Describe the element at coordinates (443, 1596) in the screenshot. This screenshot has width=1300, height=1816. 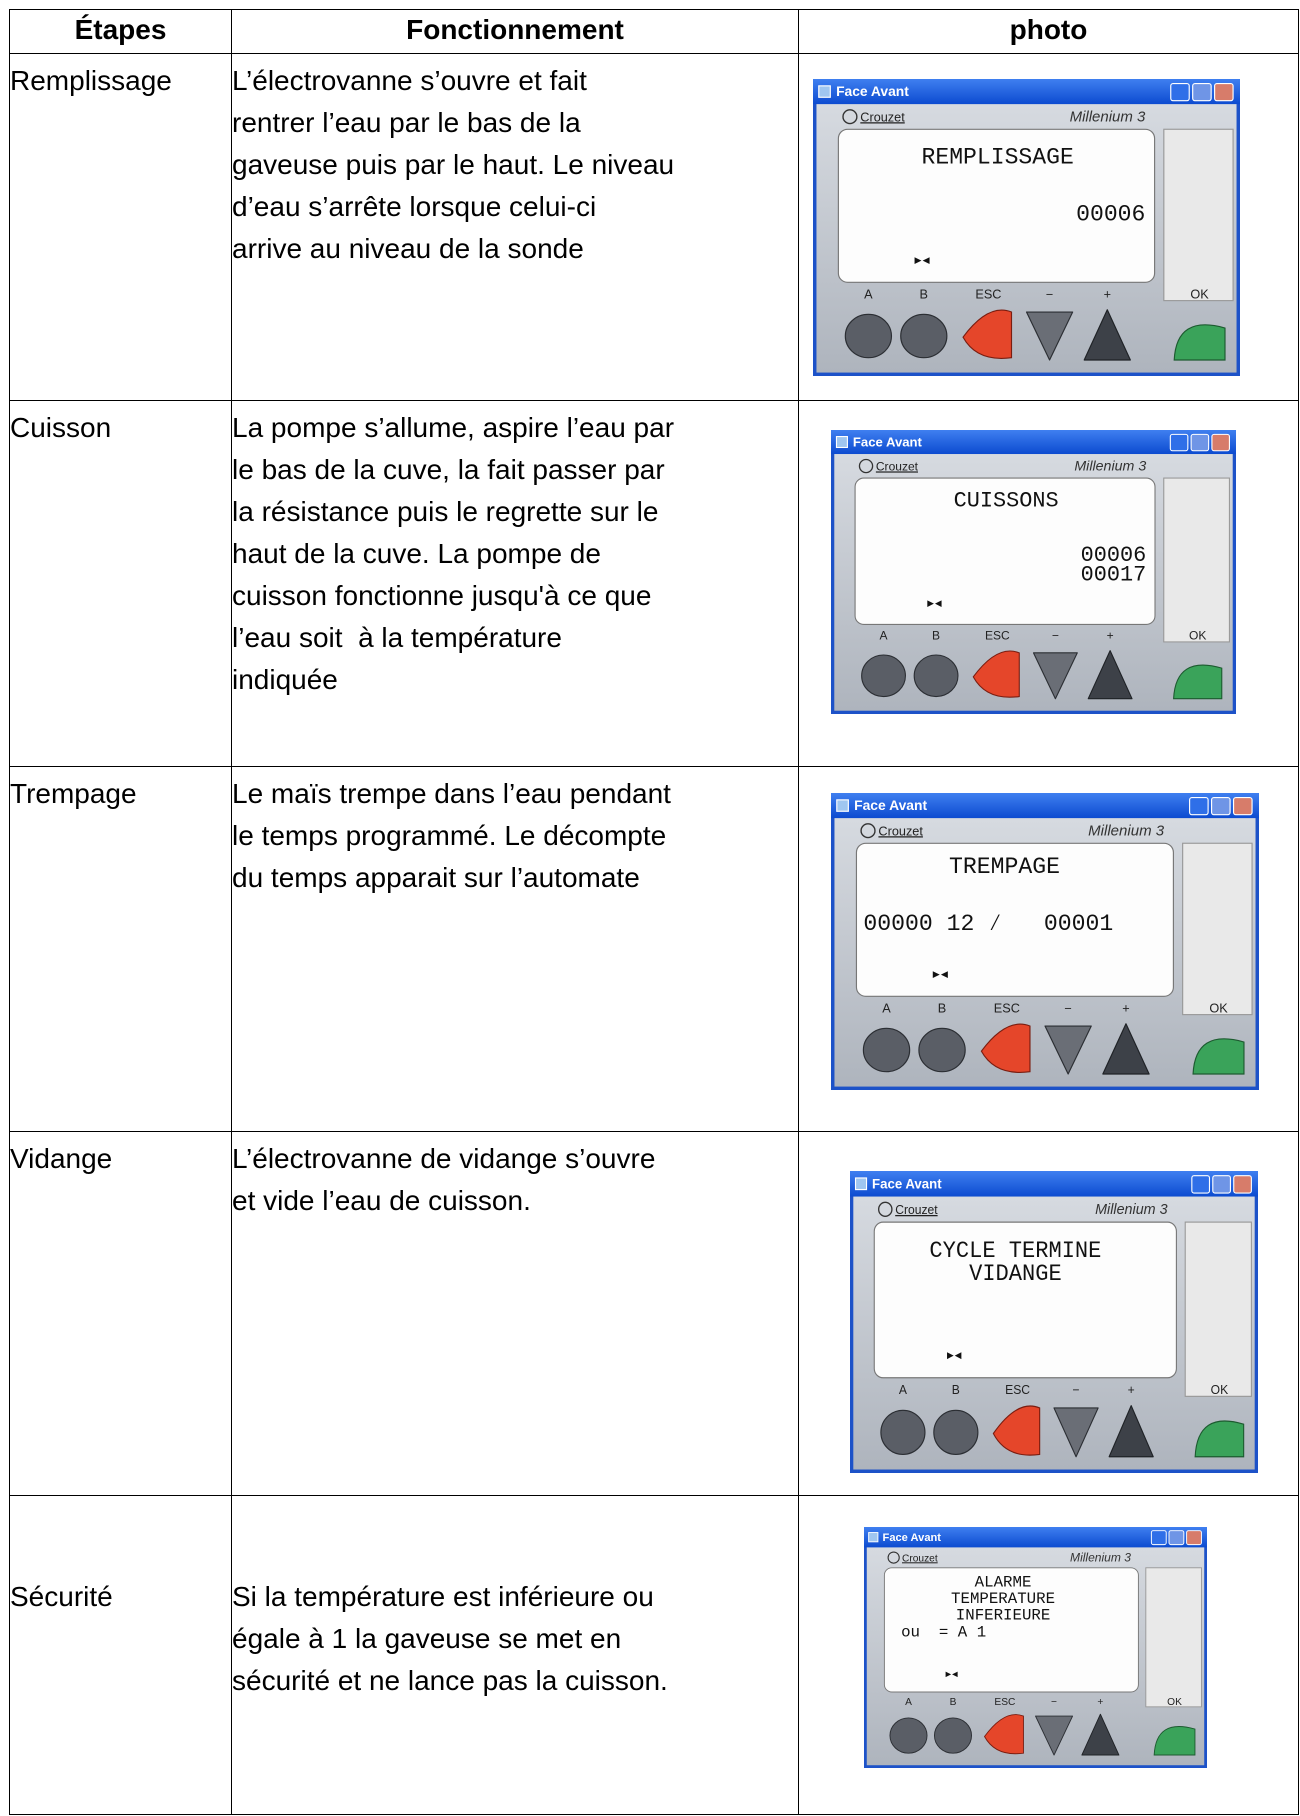
I see `description-line: Si la température est inférieure ou` at that location.